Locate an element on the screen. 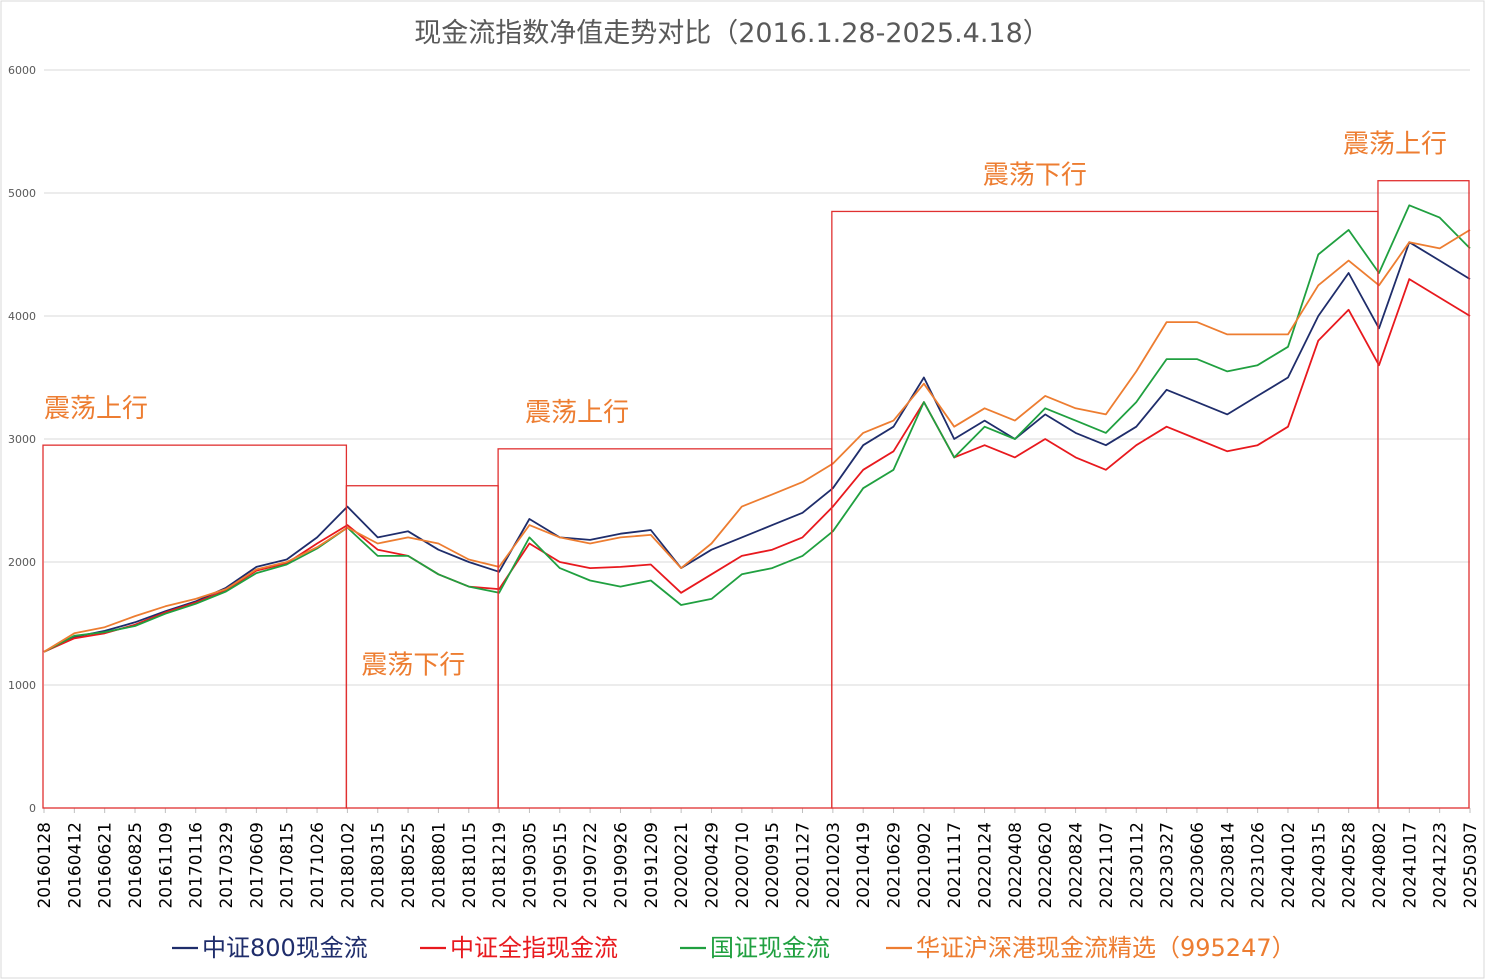 This screenshot has height=979, width=1485. x-tick-label: 20240528 is located at coordinates (1350, 865).